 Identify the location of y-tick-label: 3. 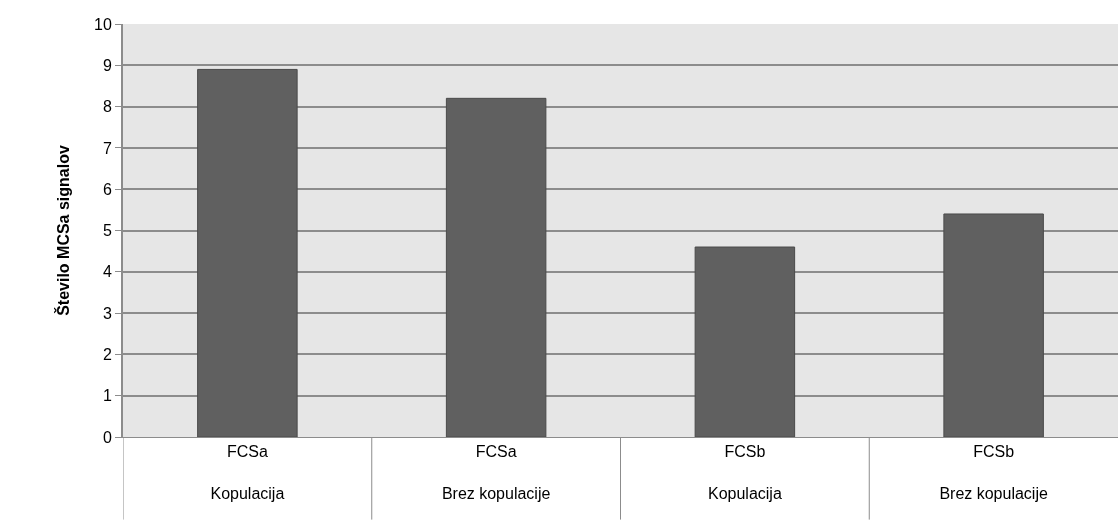
(107, 313).